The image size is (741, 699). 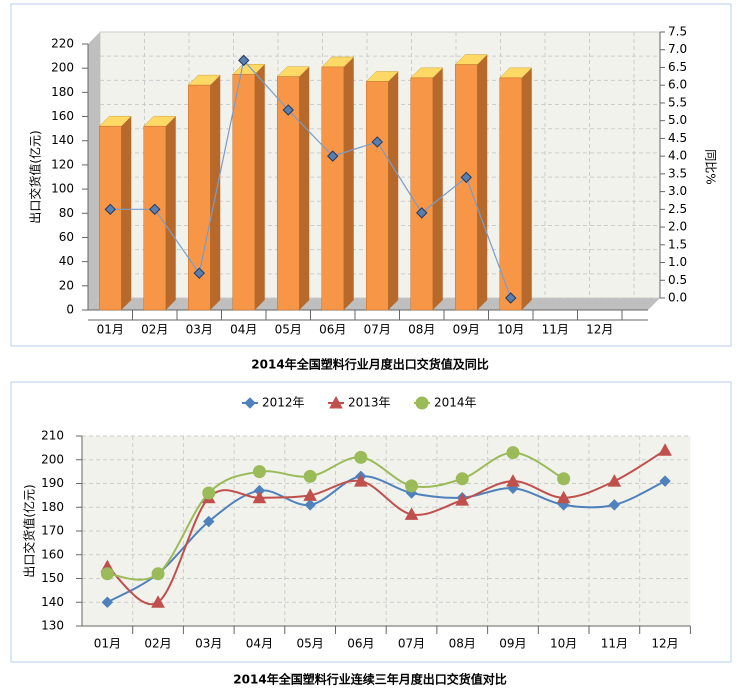 What do you see at coordinates (70, 310) in the screenshot?
I see `y-tick-label: 0` at bounding box center [70, 310].